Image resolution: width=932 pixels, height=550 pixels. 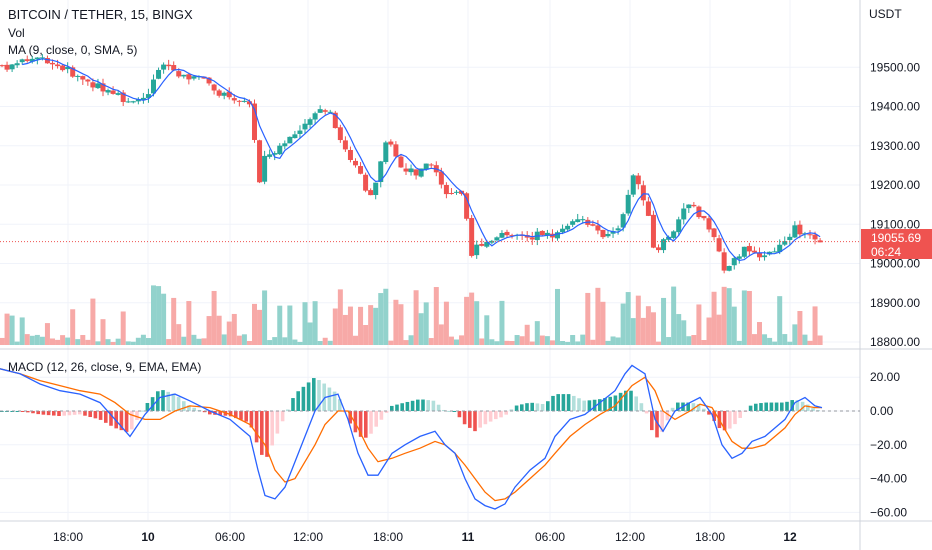 I want to click on last-price-value: 19055.69, so click(x=896, y=238).